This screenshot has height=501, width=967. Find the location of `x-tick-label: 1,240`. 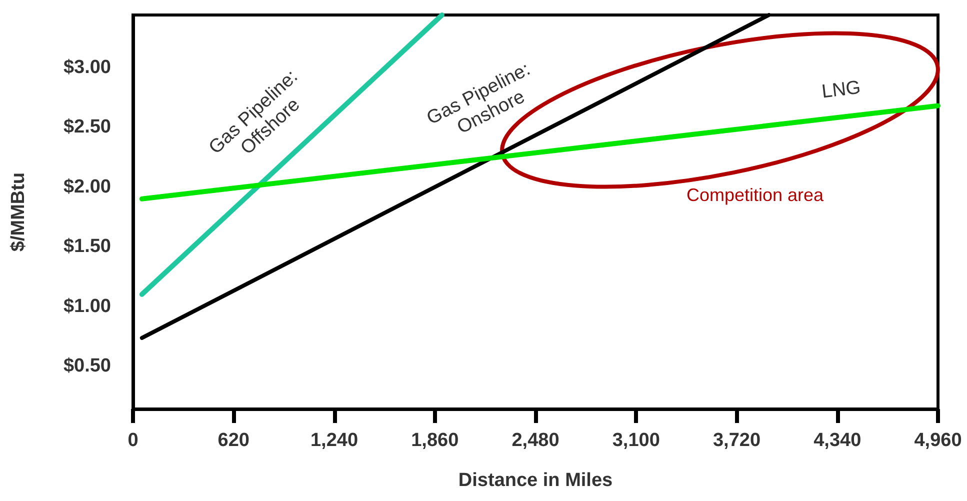

x-tick-label: 1,240 is located at coordinates (334, 440).